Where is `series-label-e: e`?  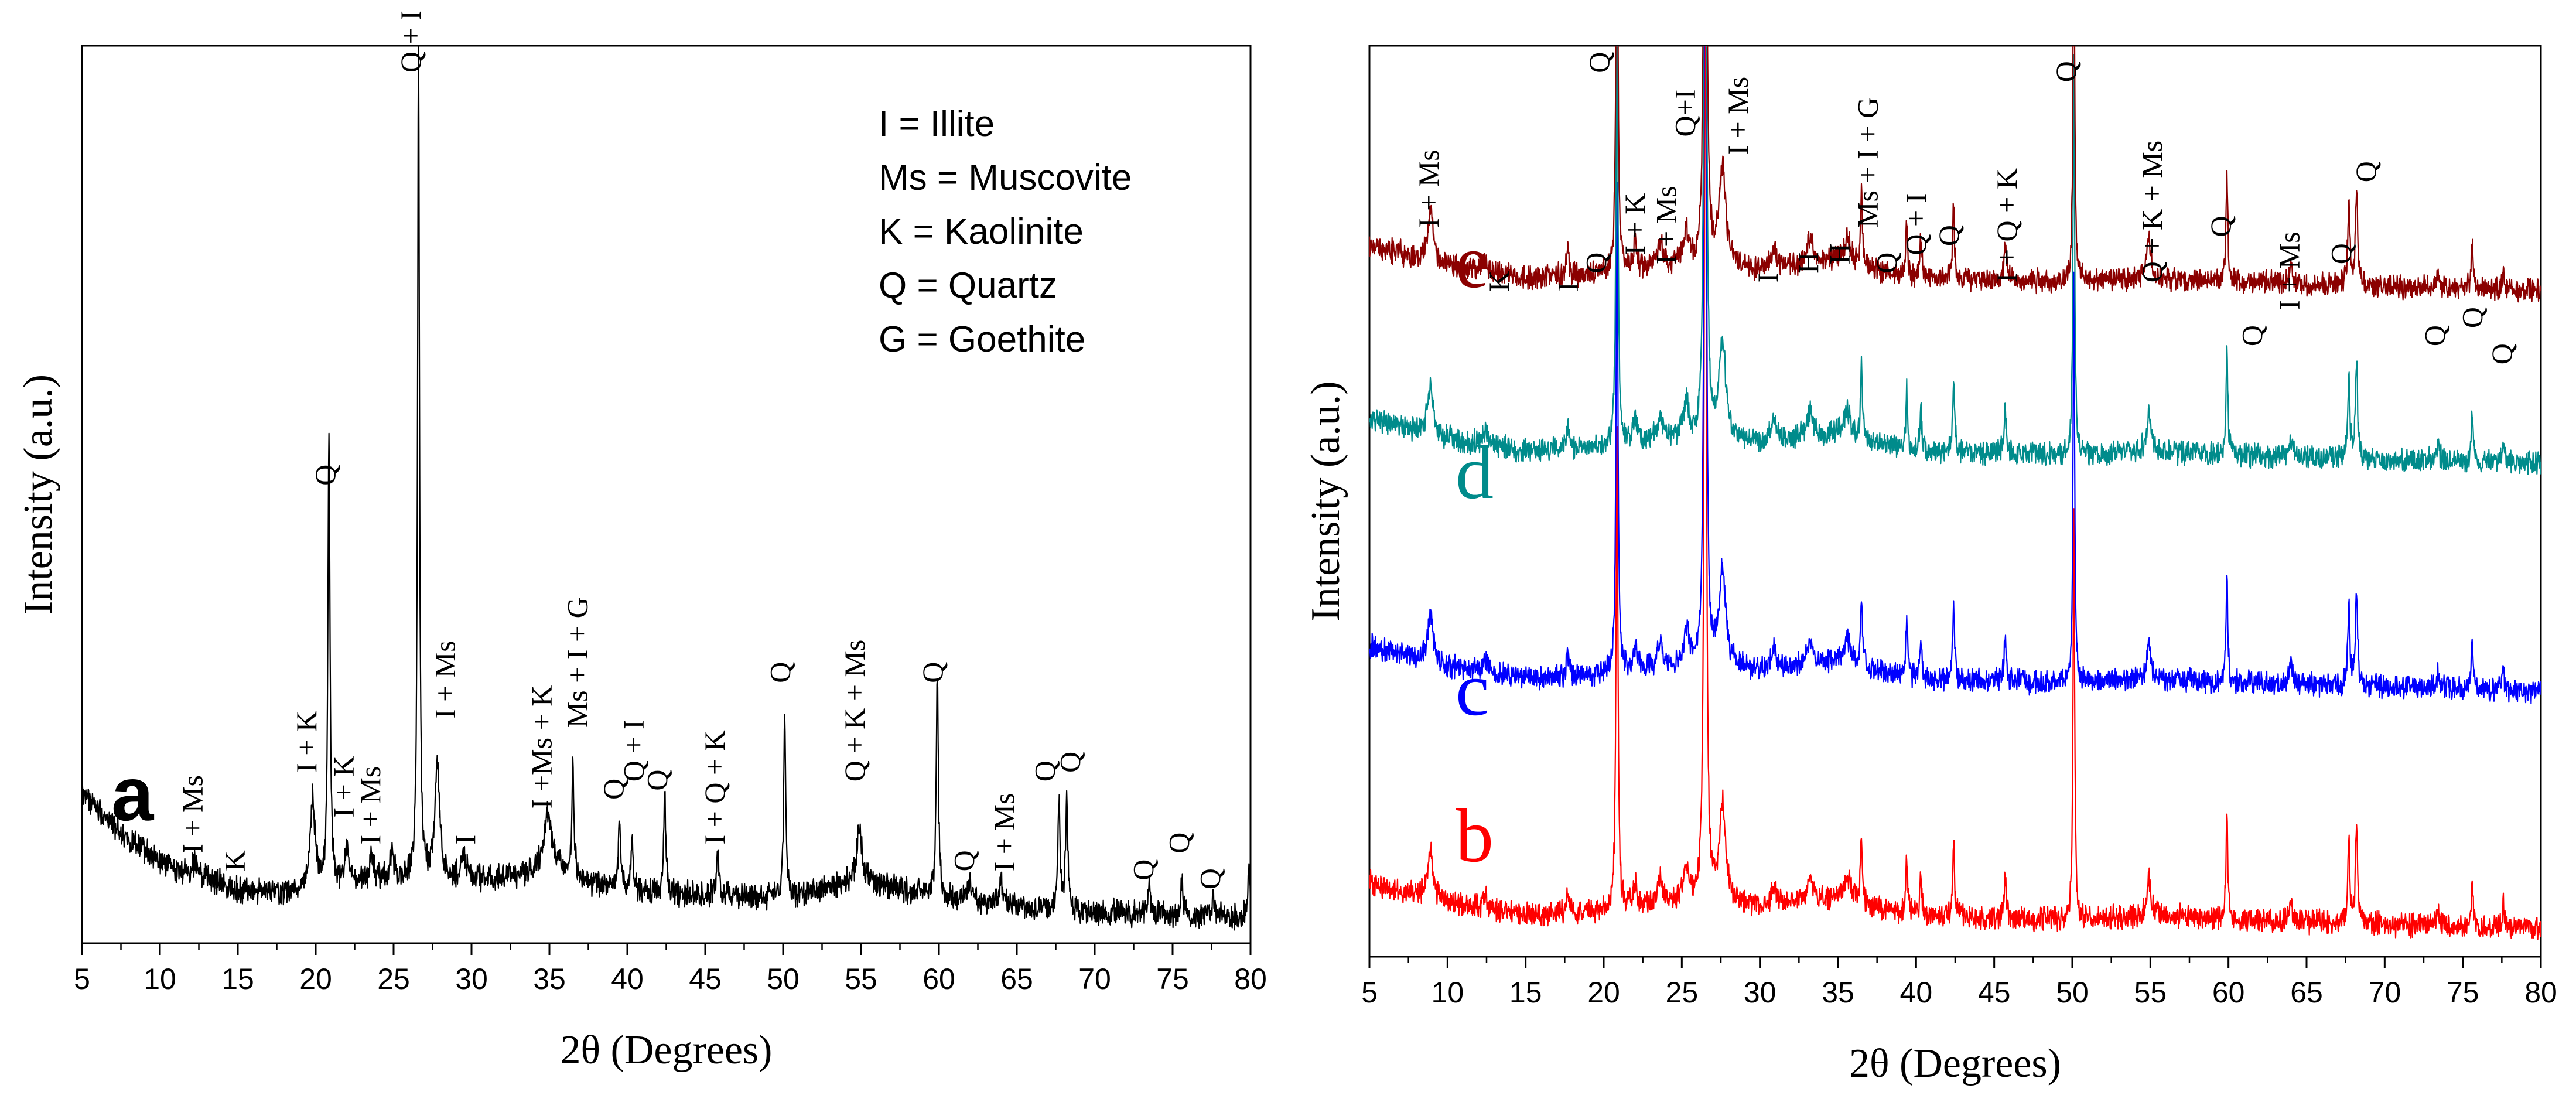 series-label-e: e is located at coordinates (1472, 262).